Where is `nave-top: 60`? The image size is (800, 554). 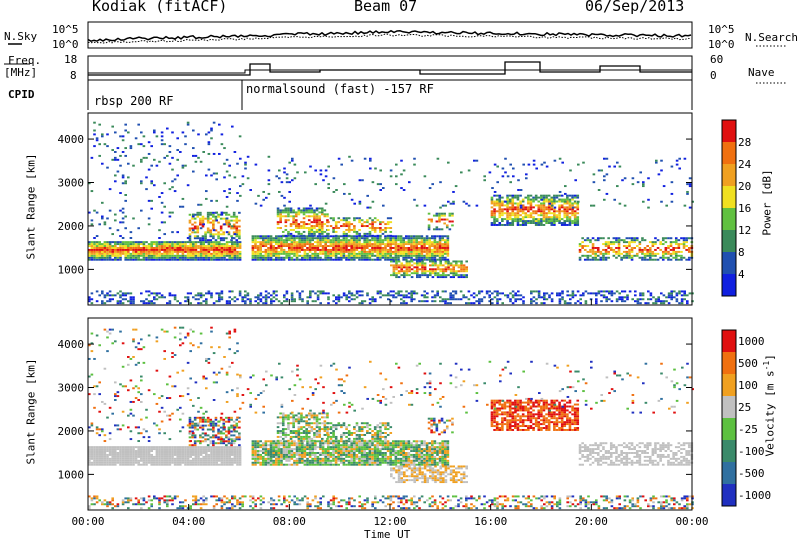 nave-top: 60 is located at coordinates (717, 59).